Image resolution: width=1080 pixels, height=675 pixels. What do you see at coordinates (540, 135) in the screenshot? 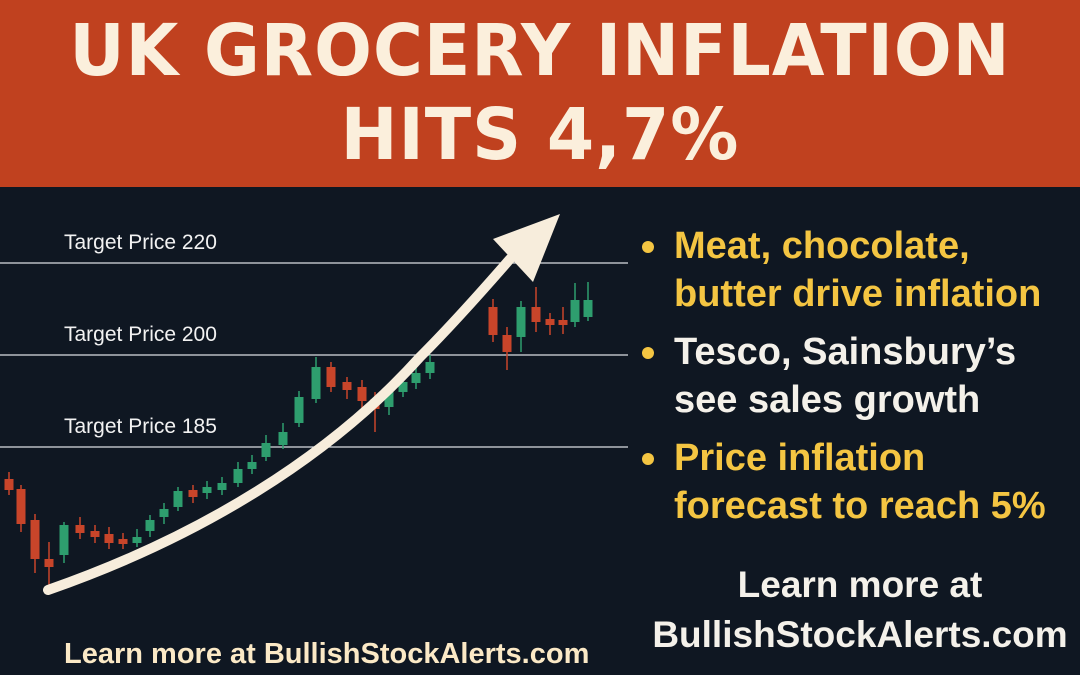
I see `headline-line-2: HITS 4,7%` at bounding box center [540, 135].